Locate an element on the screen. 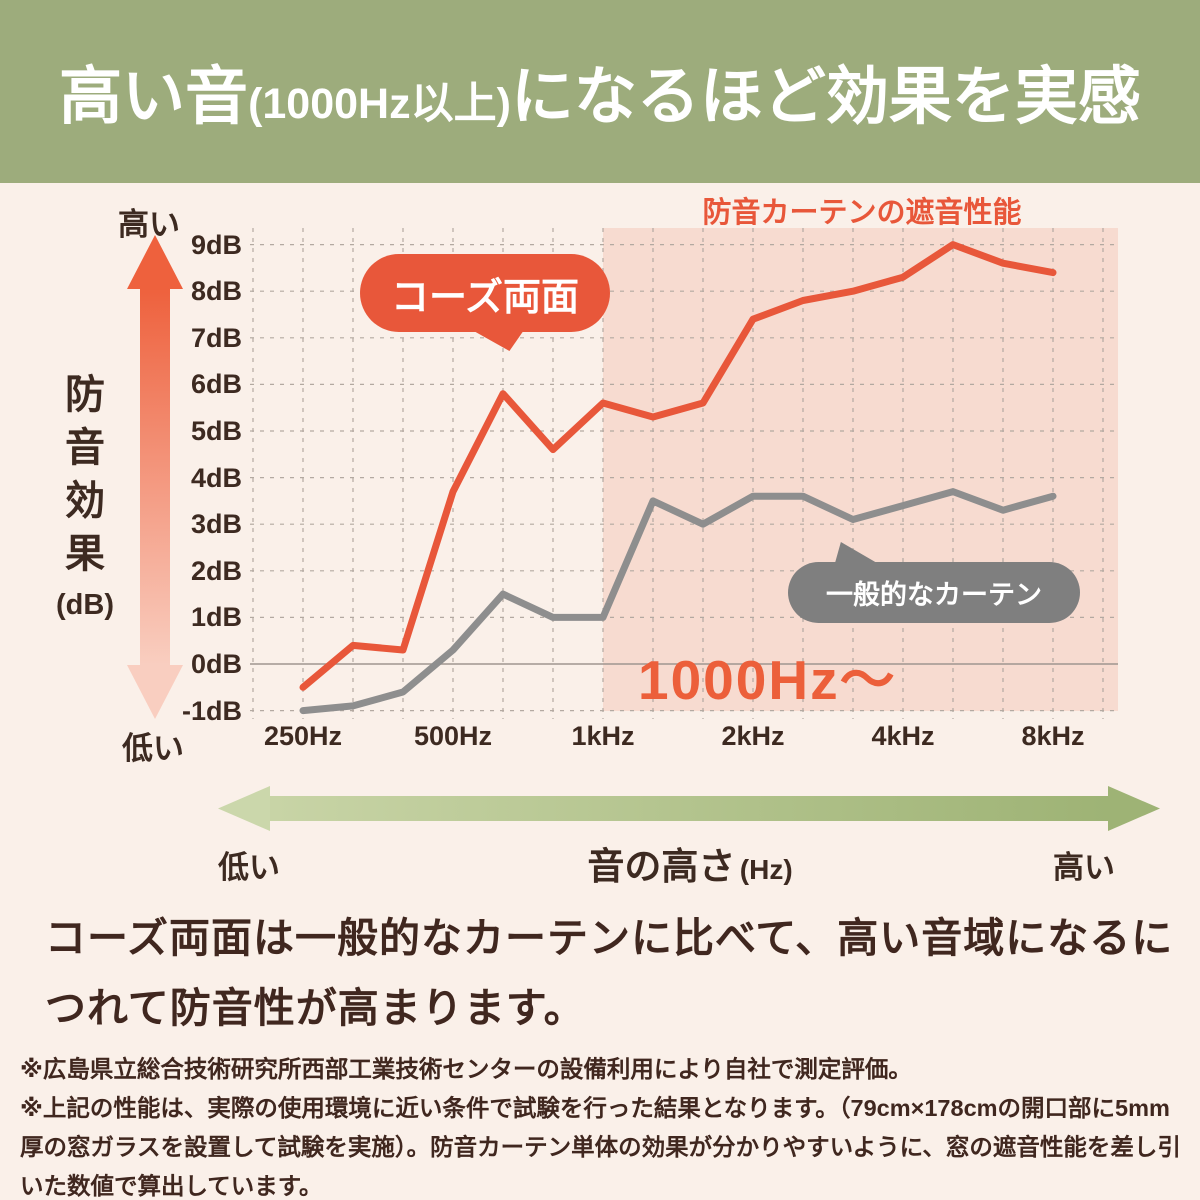 The height and width of the screenshot is (1200, 1200). y-tick-label: 2dB is located at coordinates (216, 570).